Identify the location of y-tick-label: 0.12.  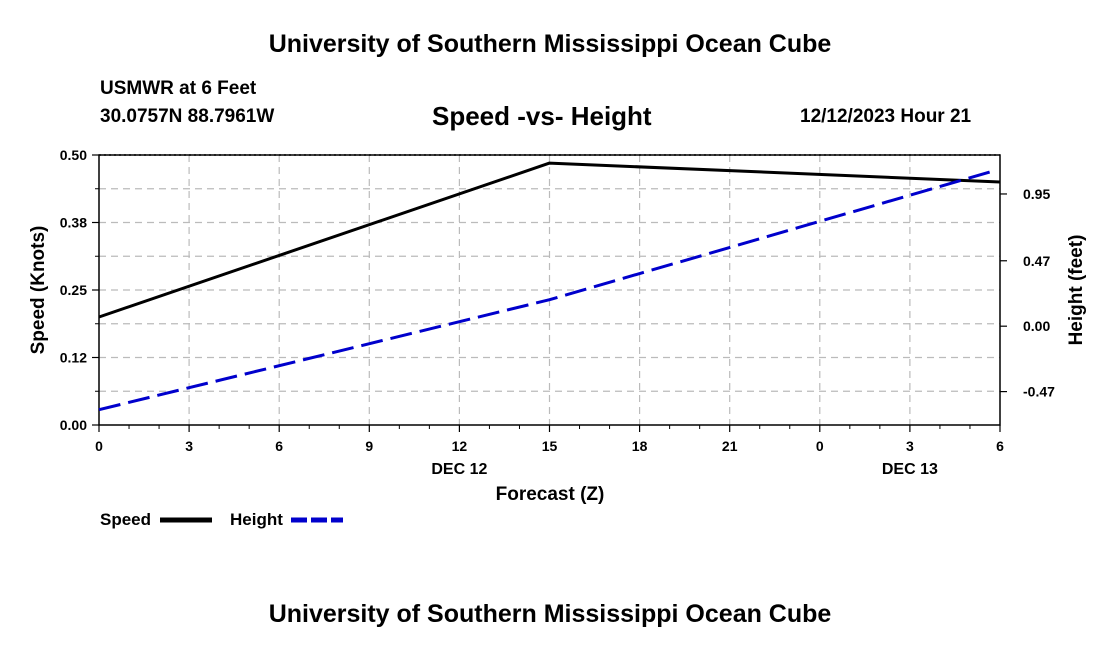
(73, 358).